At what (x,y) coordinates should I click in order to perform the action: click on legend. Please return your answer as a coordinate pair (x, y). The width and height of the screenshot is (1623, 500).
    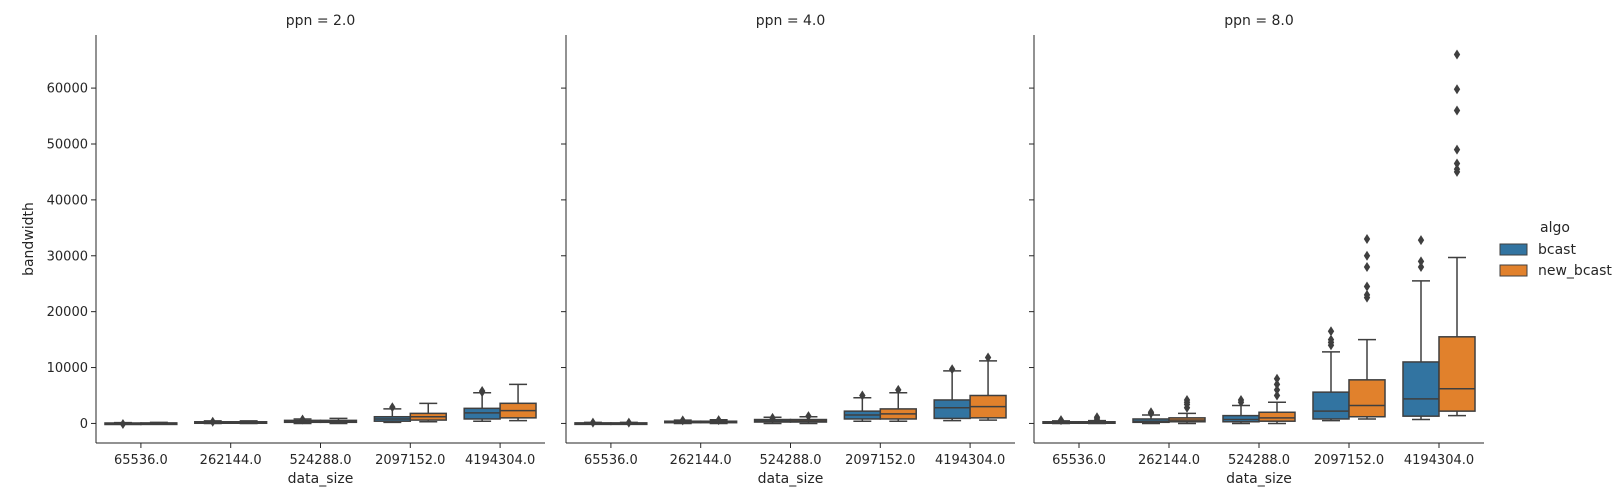
    Looking at the image, I should click on (1513, 260).